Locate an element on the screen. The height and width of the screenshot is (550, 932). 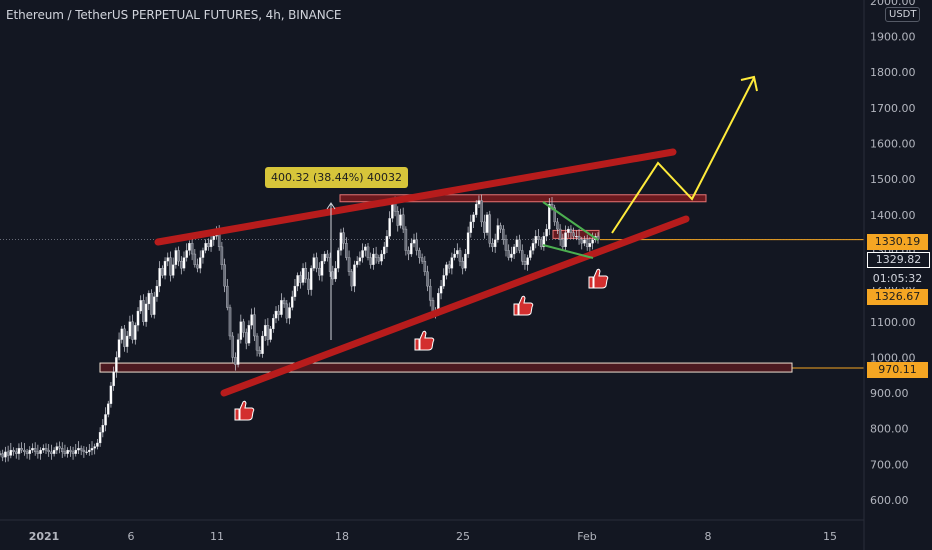
ask-price-tag: 1326.67 is located at coordinates (897, 297).